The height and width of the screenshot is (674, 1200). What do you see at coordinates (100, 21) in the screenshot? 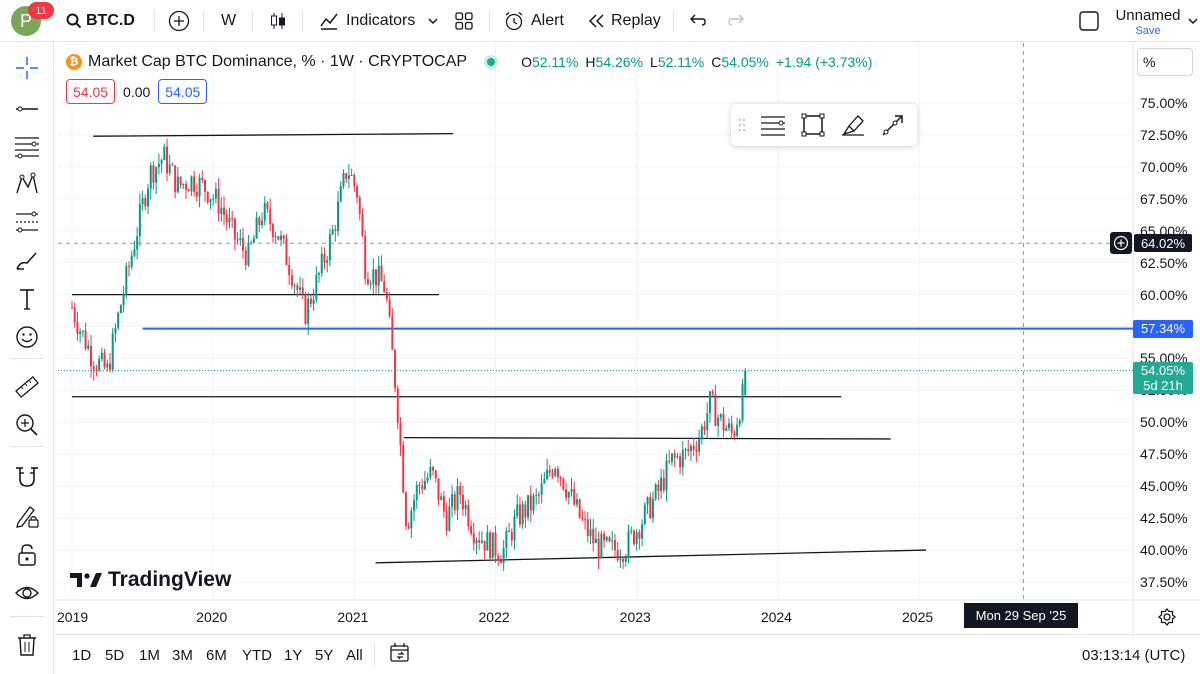
I see `symbol-search-button: BTC.D` at bounding box center [100, 21].